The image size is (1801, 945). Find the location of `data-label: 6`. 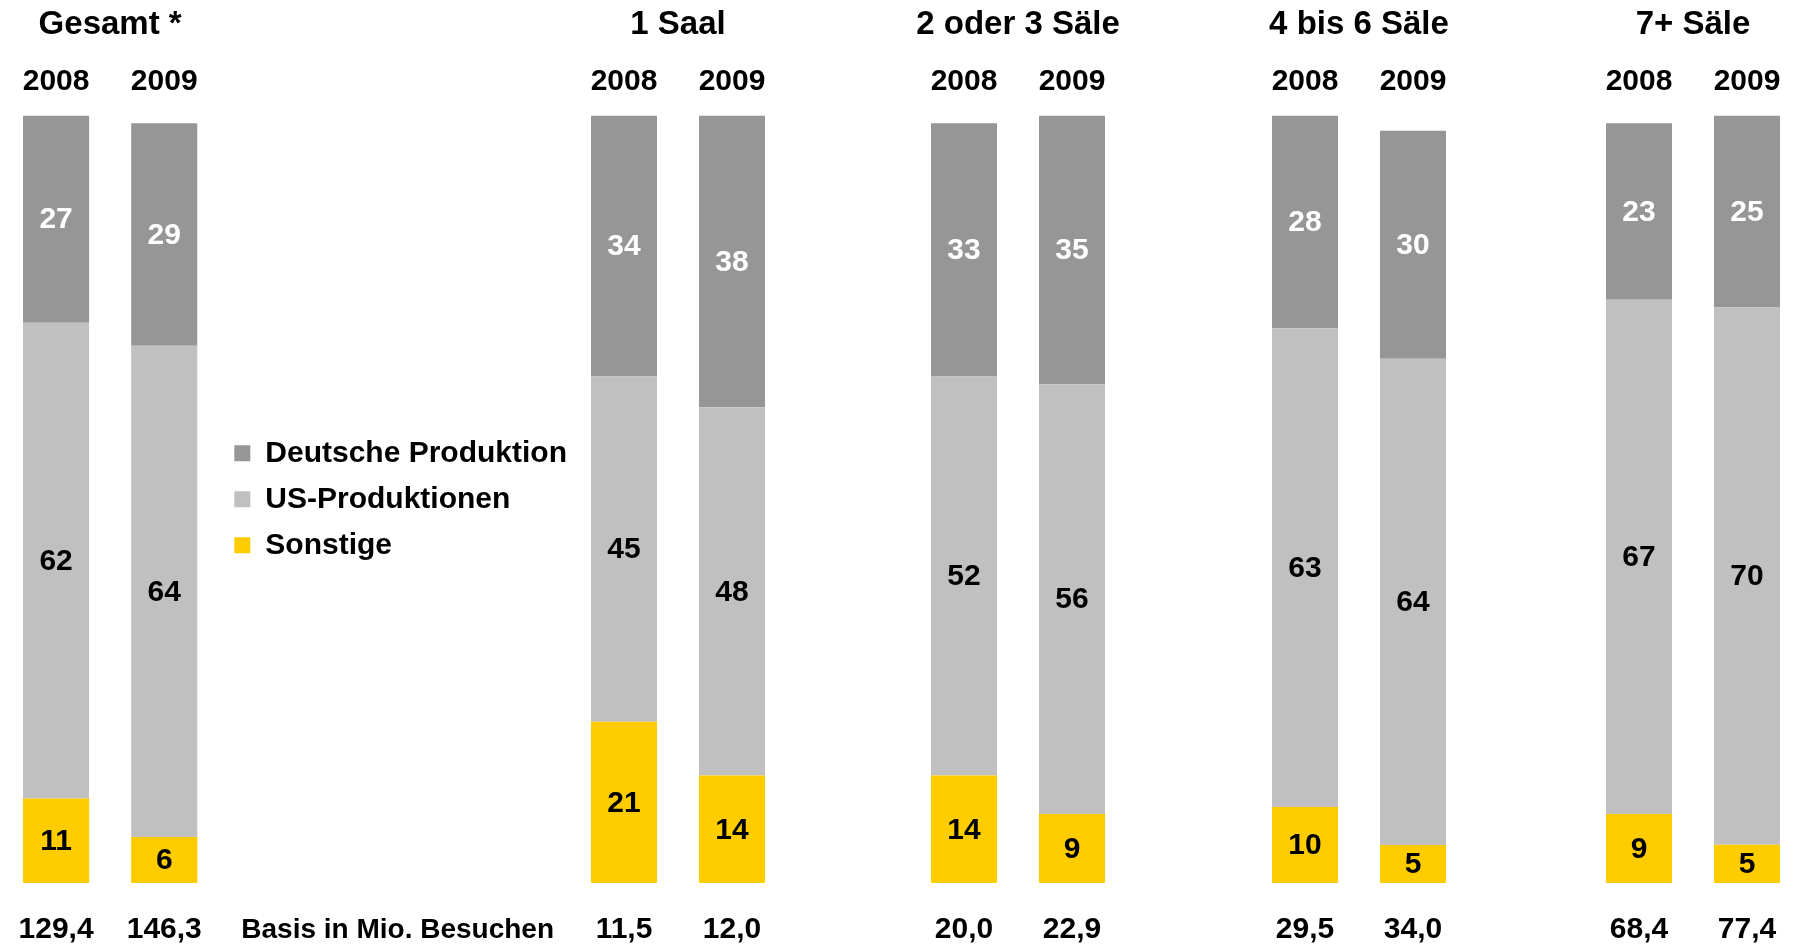

data-label: 6 is located at coordinates (164, 859).